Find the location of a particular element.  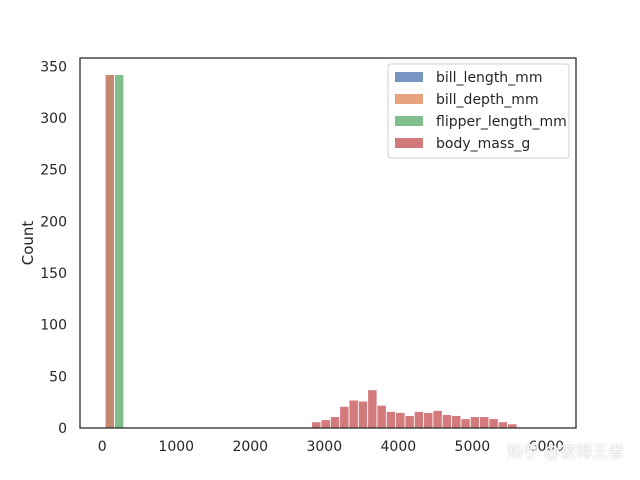

x-tick-label: 2000 is located at coordinates (250, 447).